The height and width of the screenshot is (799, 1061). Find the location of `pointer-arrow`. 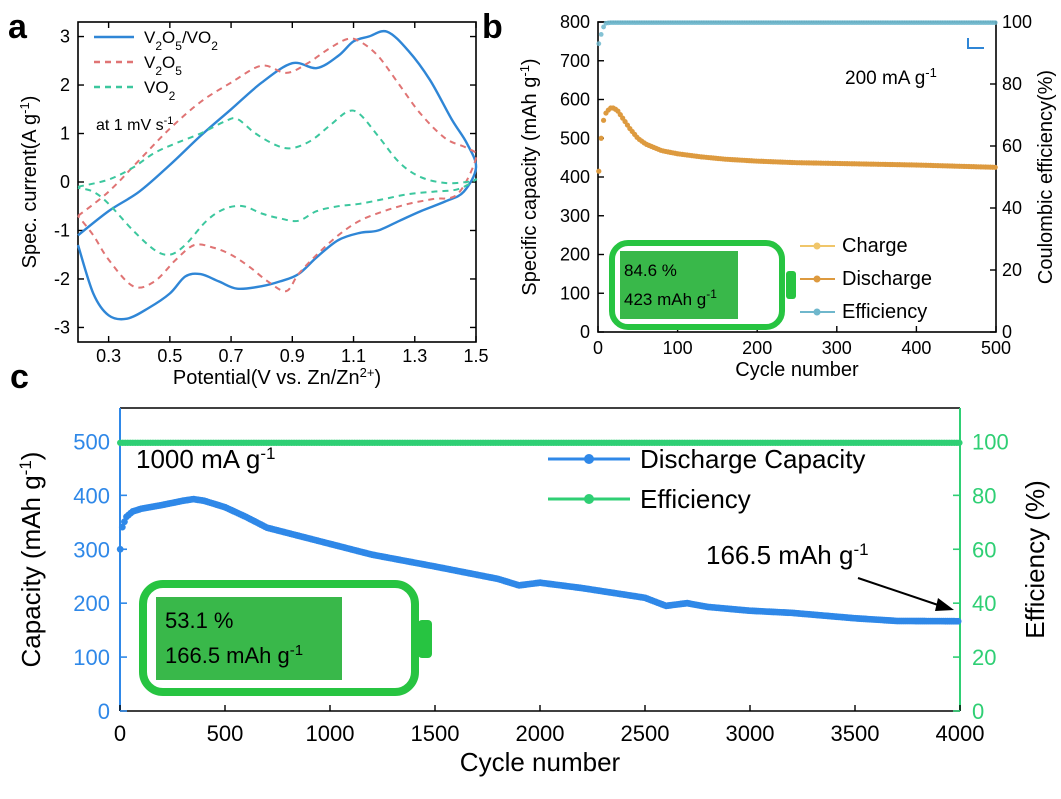

pointer-arrow is located at coordinates (901, 592).